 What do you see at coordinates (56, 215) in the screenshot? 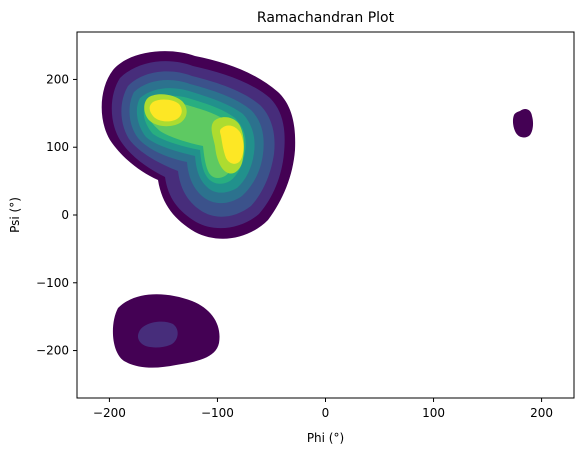
I see `y-axis-ticks: −200 −100 0 100 200` at bounding box center [56, 215].